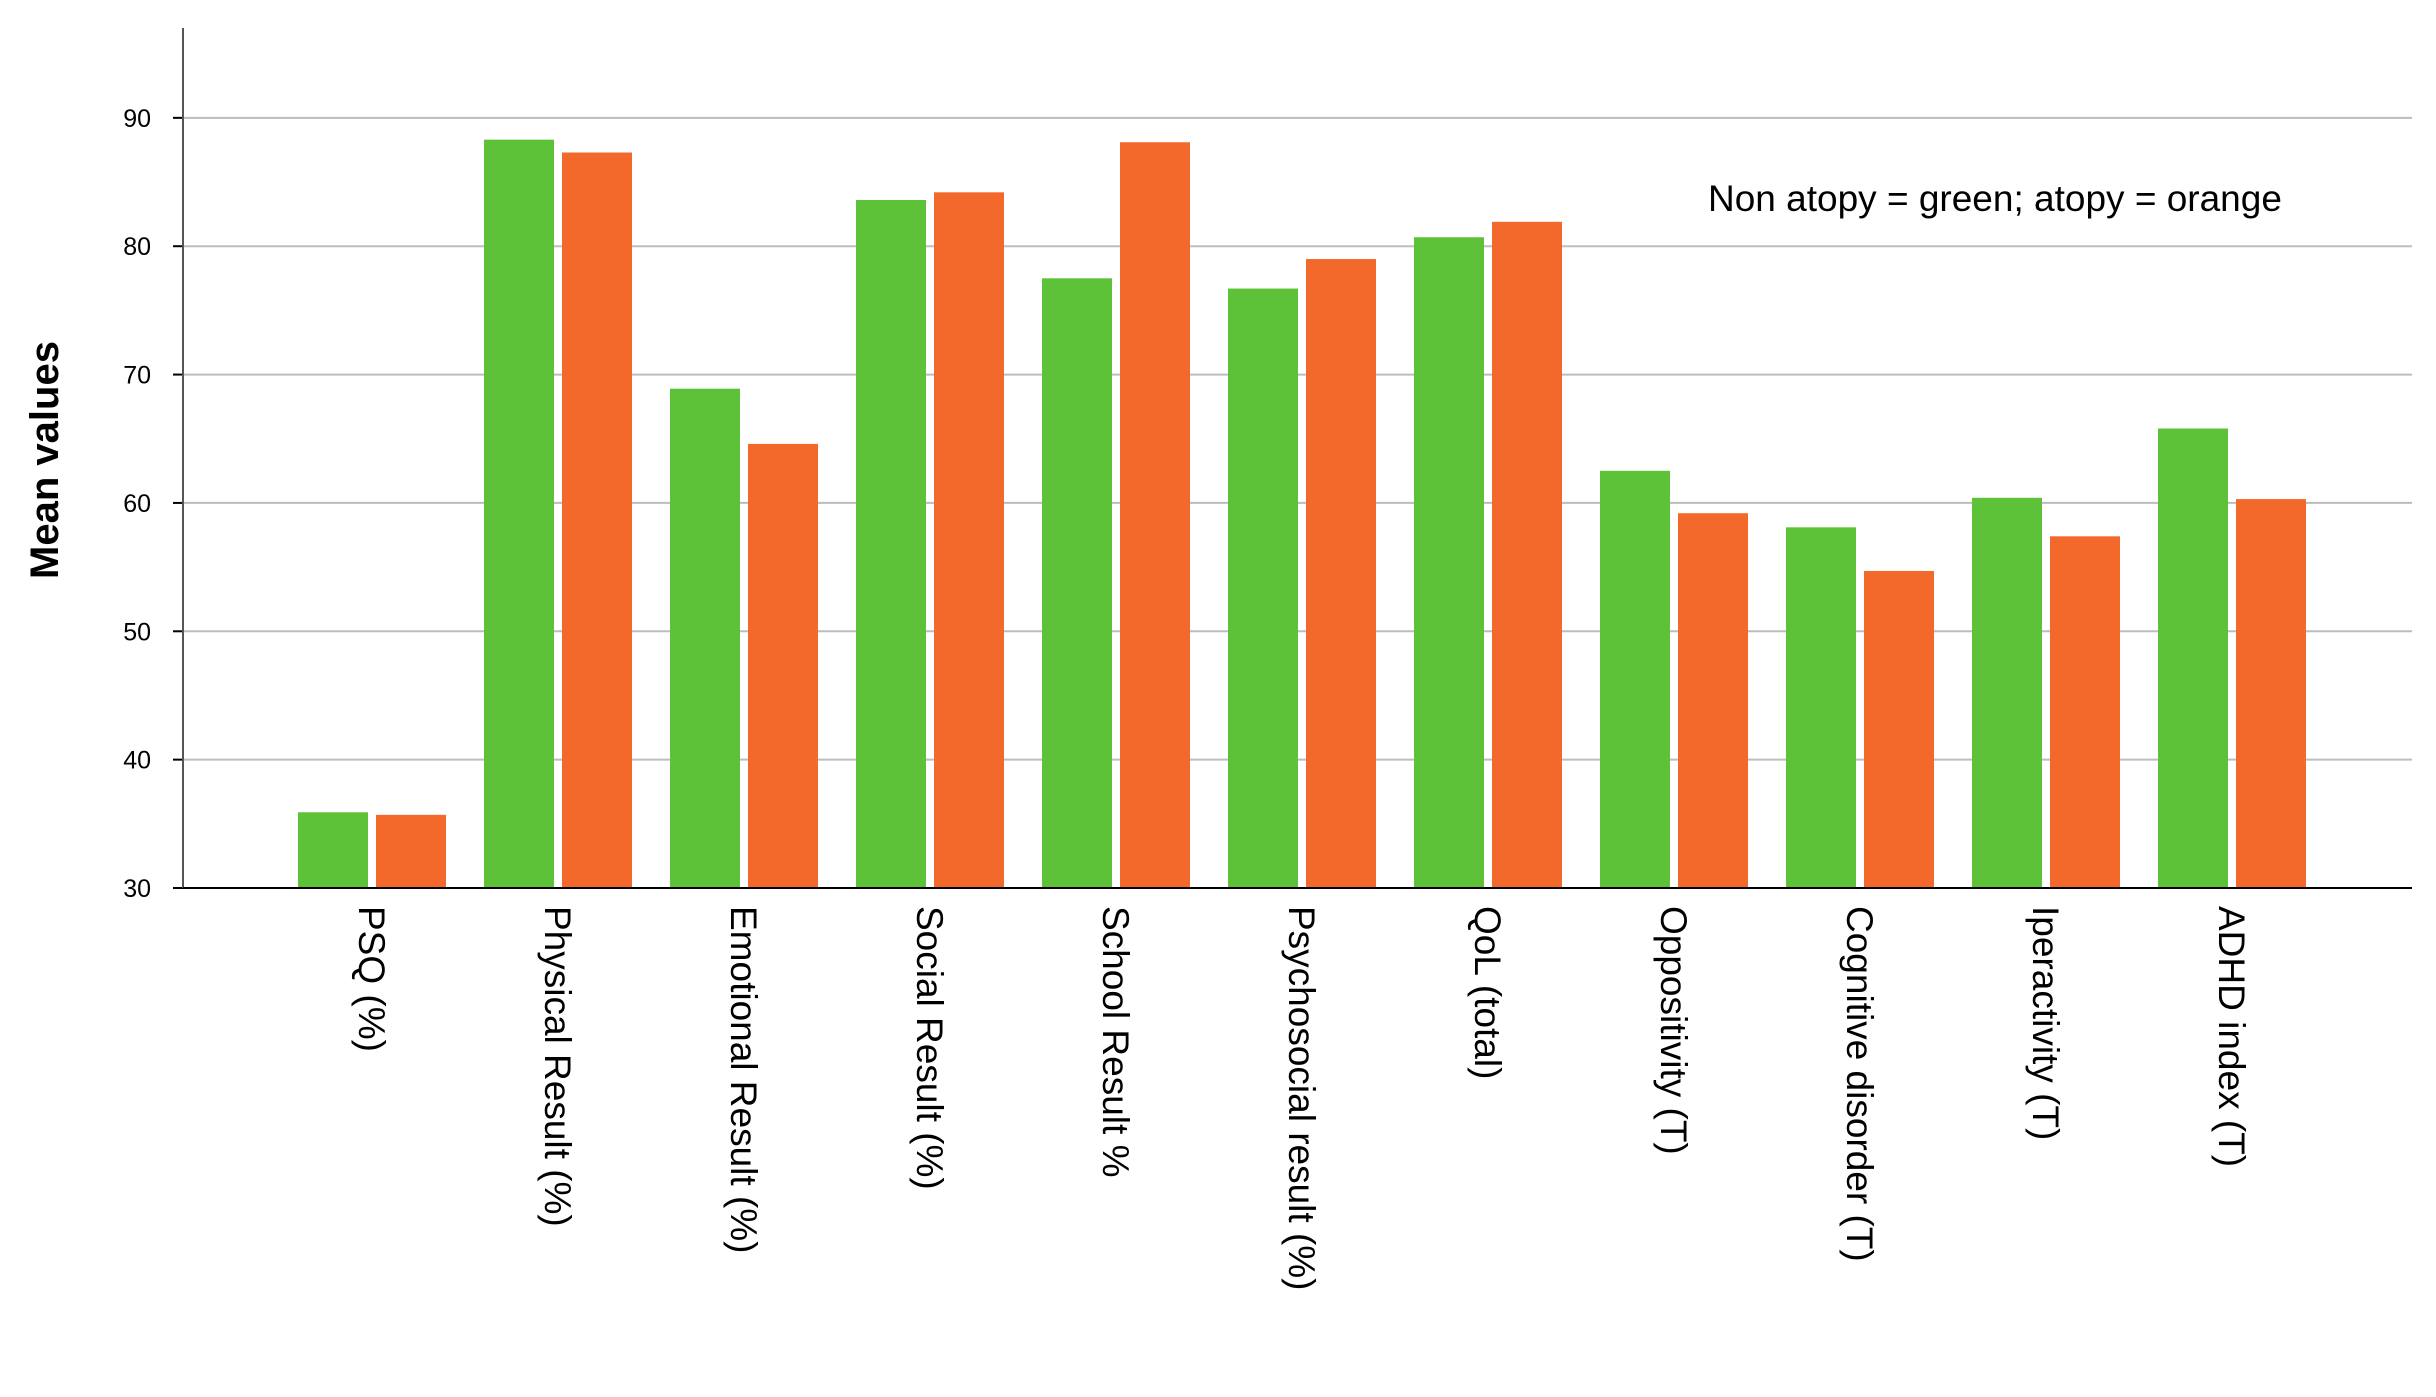  What do you see at coordinates (2231, 1036) in the screenshot?
I see `x-category-label: ADHD index (T)` at bounding box center [2231, 1036].